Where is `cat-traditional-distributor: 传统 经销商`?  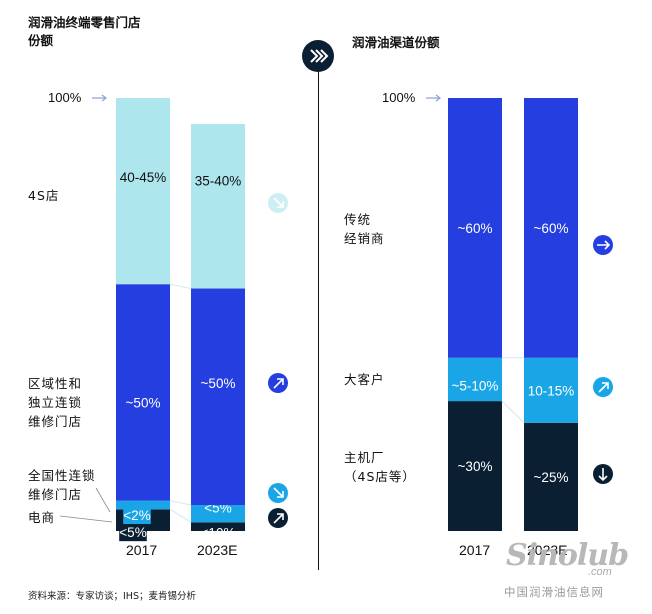 cat-traditional-distributor: 传统 经销商 is located at coordinates (364, 229).